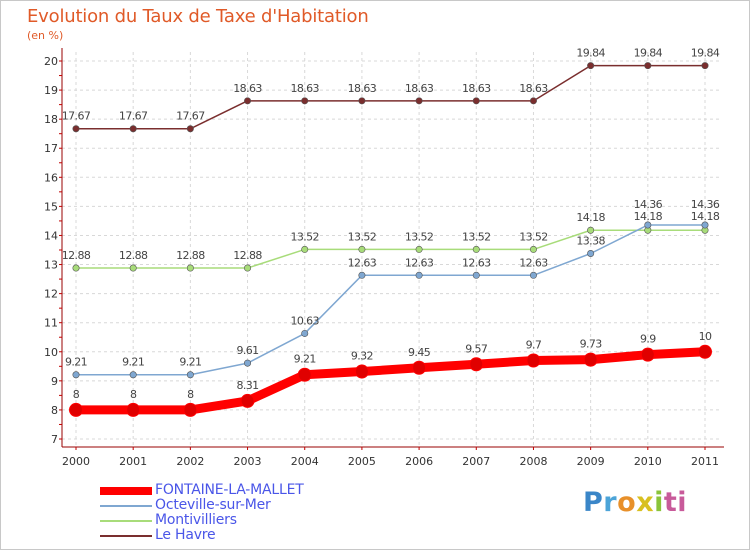  Describe the element at coordinates (51, 352) in the screenshot. I see `y-tick-label: 10` at that location.